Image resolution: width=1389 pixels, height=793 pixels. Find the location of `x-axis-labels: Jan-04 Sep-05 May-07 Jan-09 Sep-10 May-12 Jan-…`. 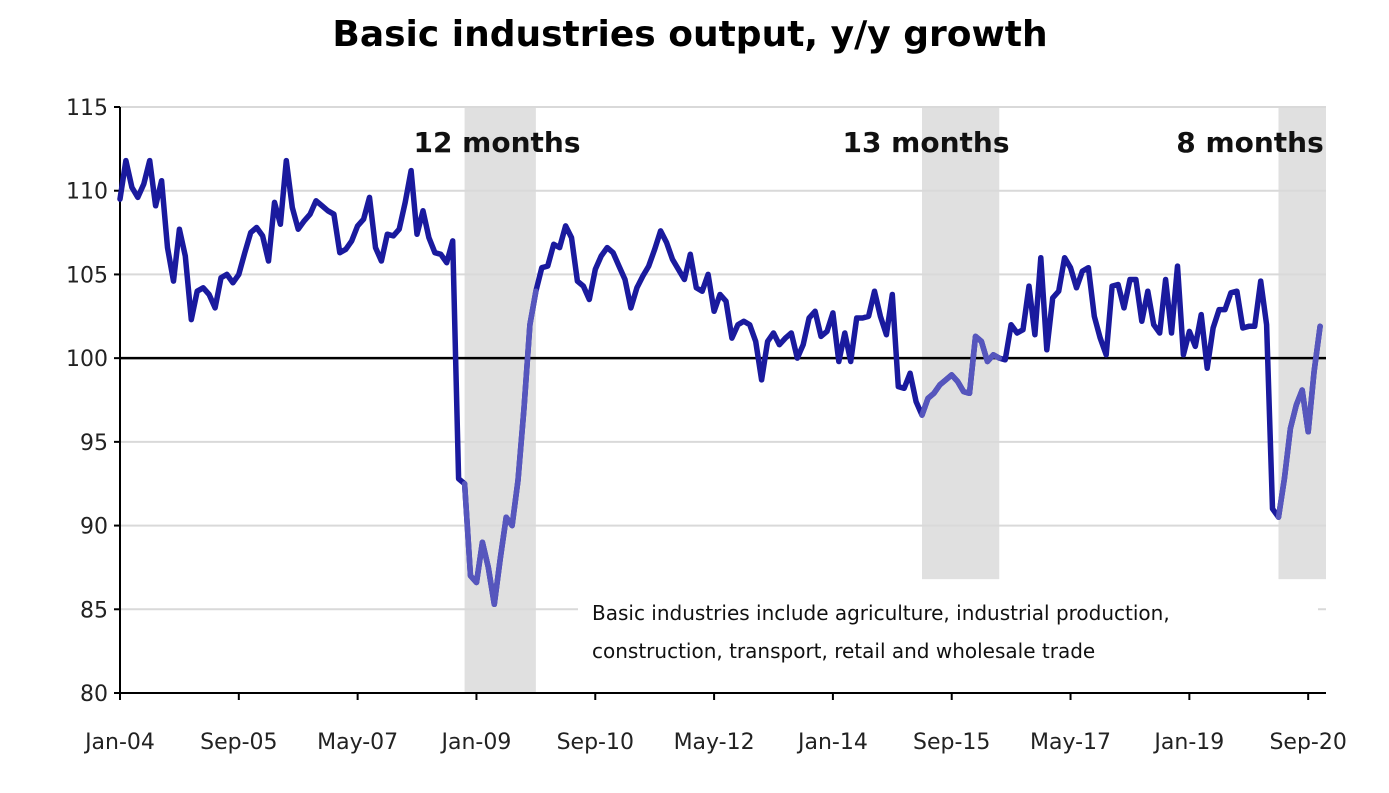

x-axis-labels: Jan-04 Sep-05 May-07 Jan-09 Sep-10 May-12 Jan-… is located at coordinates (715, 742).